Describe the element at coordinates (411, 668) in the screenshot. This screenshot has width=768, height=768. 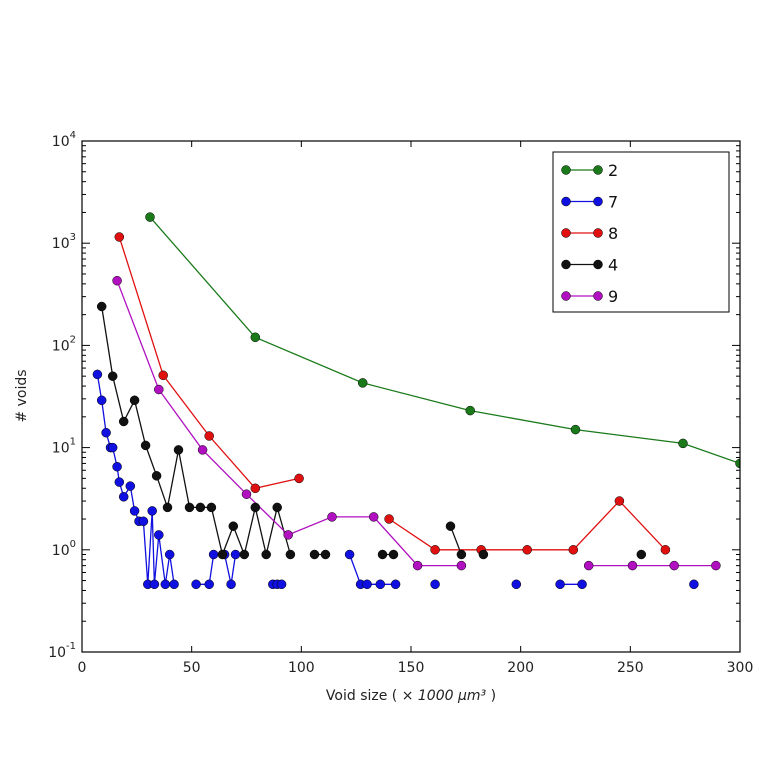
I see `x-tick-label: 150` at that location.